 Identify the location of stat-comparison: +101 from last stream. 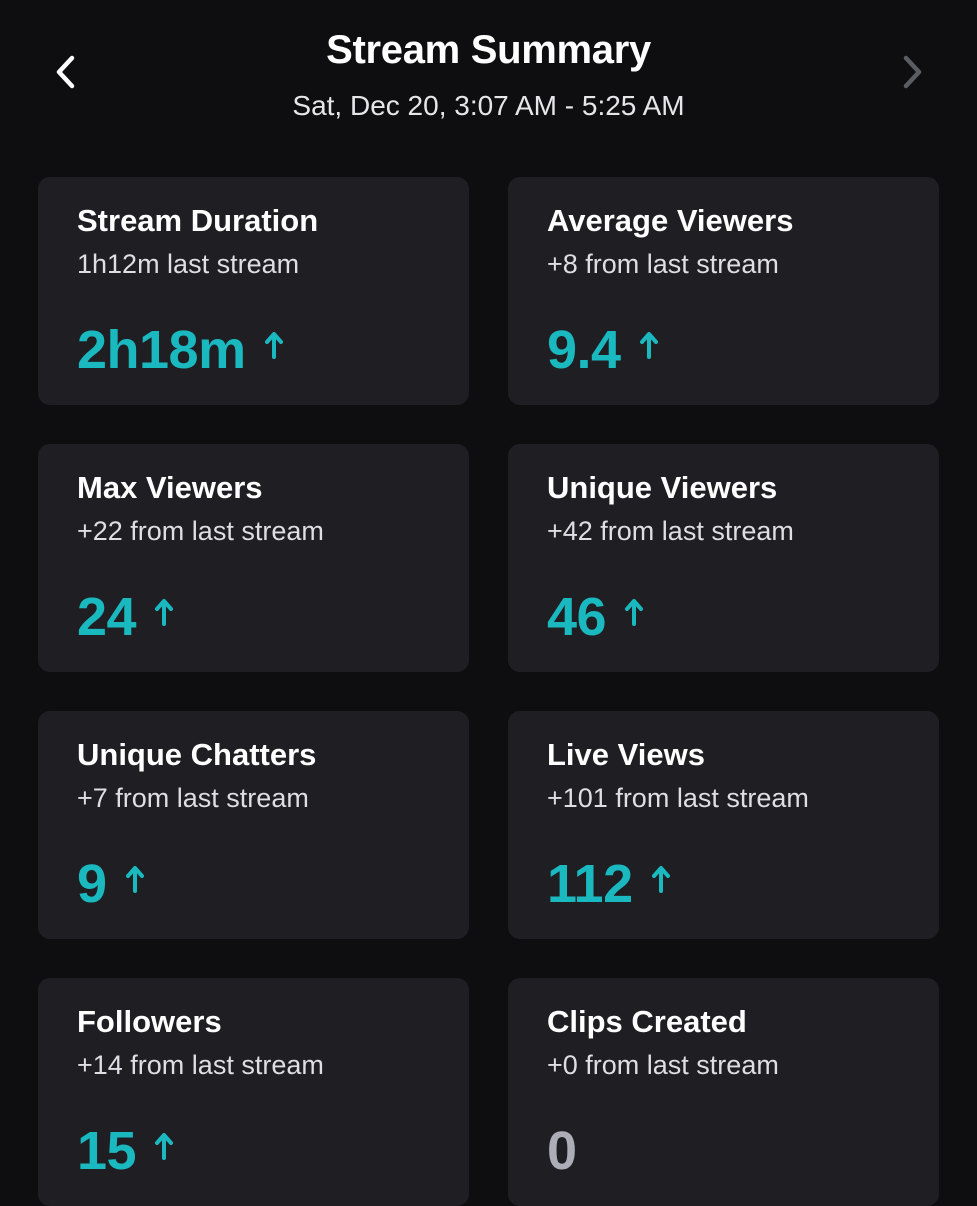
(678, 798).